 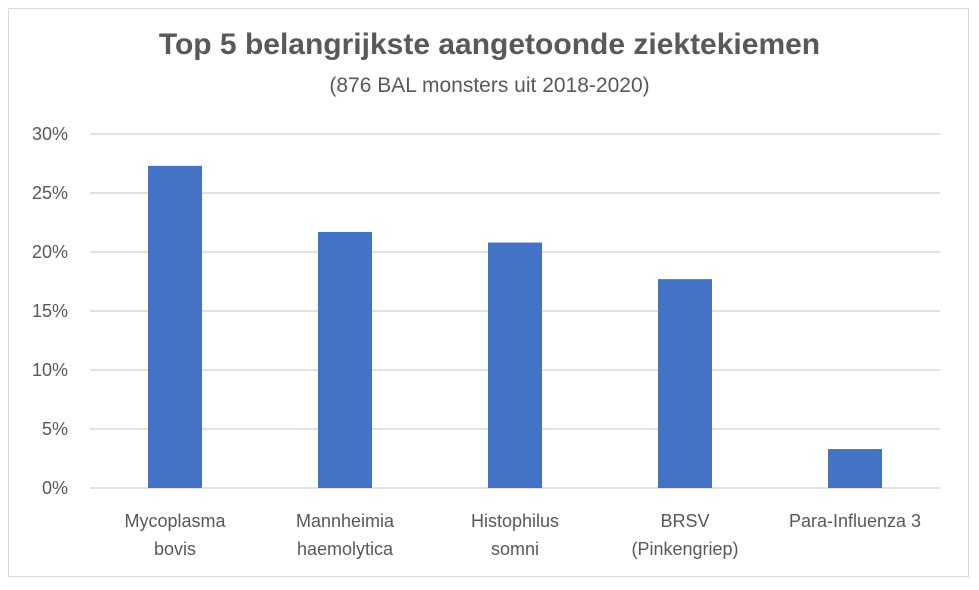 I want to click on x-category-label: somni, so click(x=515, y=549).